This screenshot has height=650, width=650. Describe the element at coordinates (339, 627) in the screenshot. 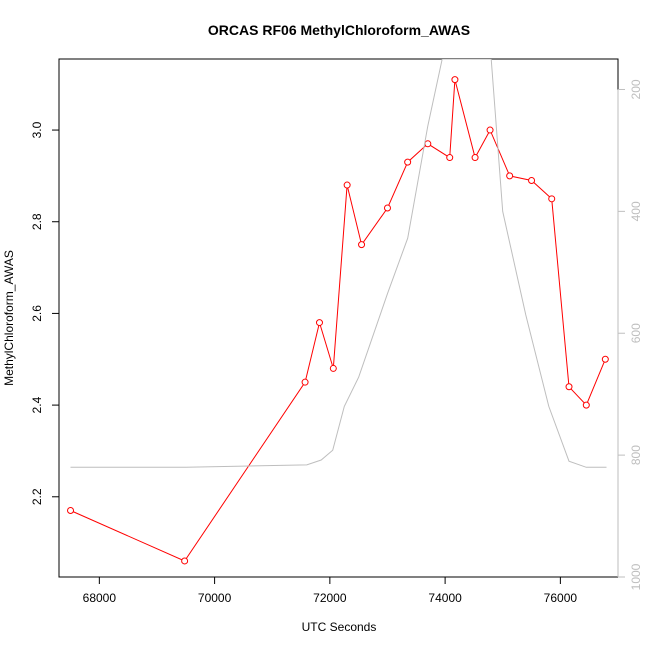

I see `x-axis-label: UTC Seconds` at that location.